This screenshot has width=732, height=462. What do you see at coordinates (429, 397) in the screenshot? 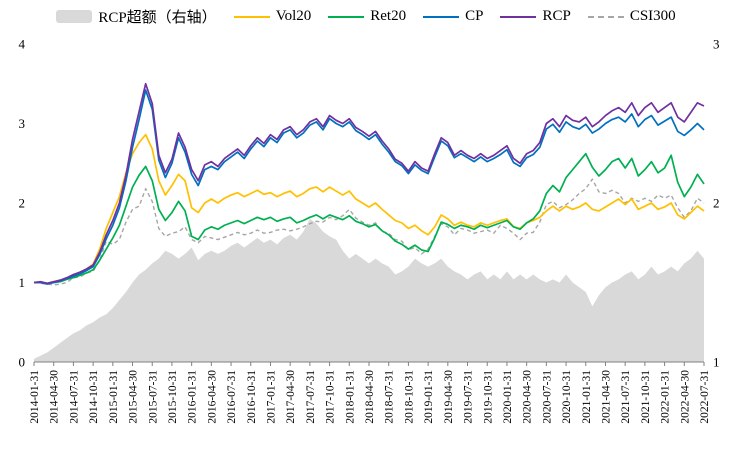
I see `x-axis-label: 2019-01-31` at bounding box center [429, 397].